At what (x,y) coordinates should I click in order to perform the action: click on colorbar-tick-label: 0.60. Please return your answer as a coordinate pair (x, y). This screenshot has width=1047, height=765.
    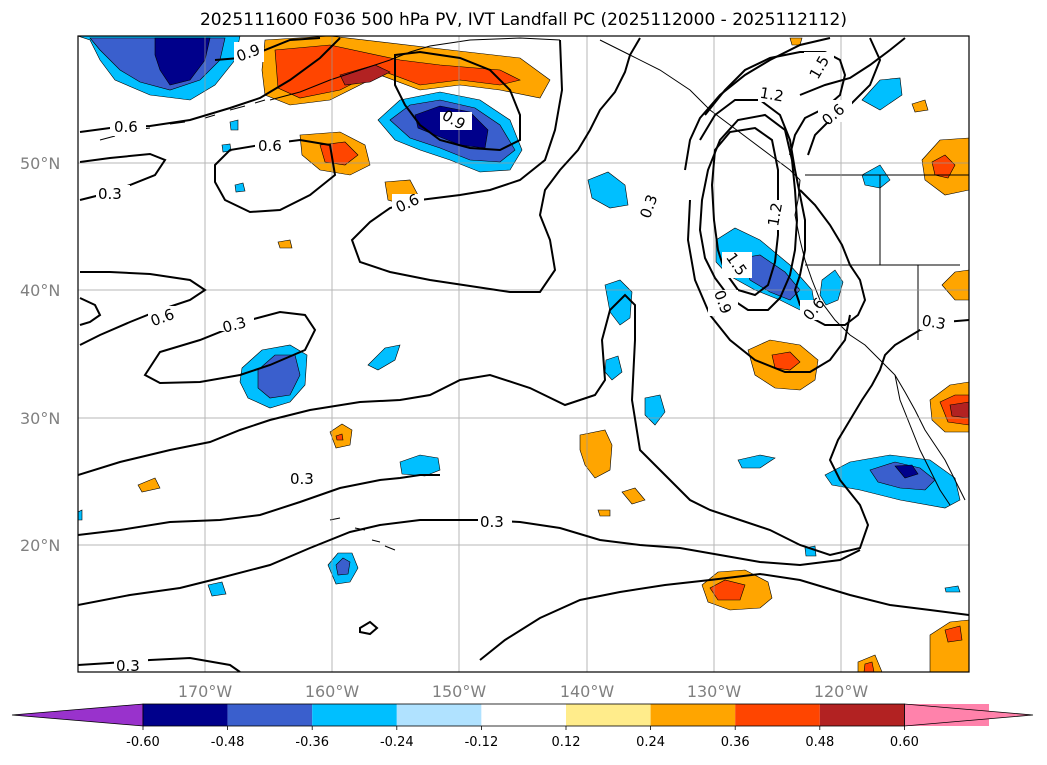
    Looking at the image, I should click on (904, 742).